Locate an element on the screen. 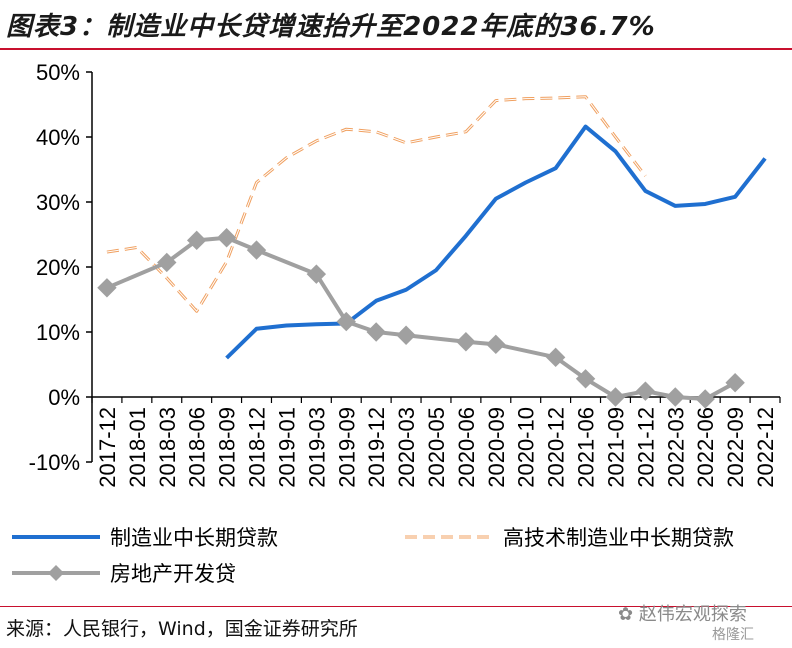  x-tick-label: 2019-09 is located at coordinates (346, 447).